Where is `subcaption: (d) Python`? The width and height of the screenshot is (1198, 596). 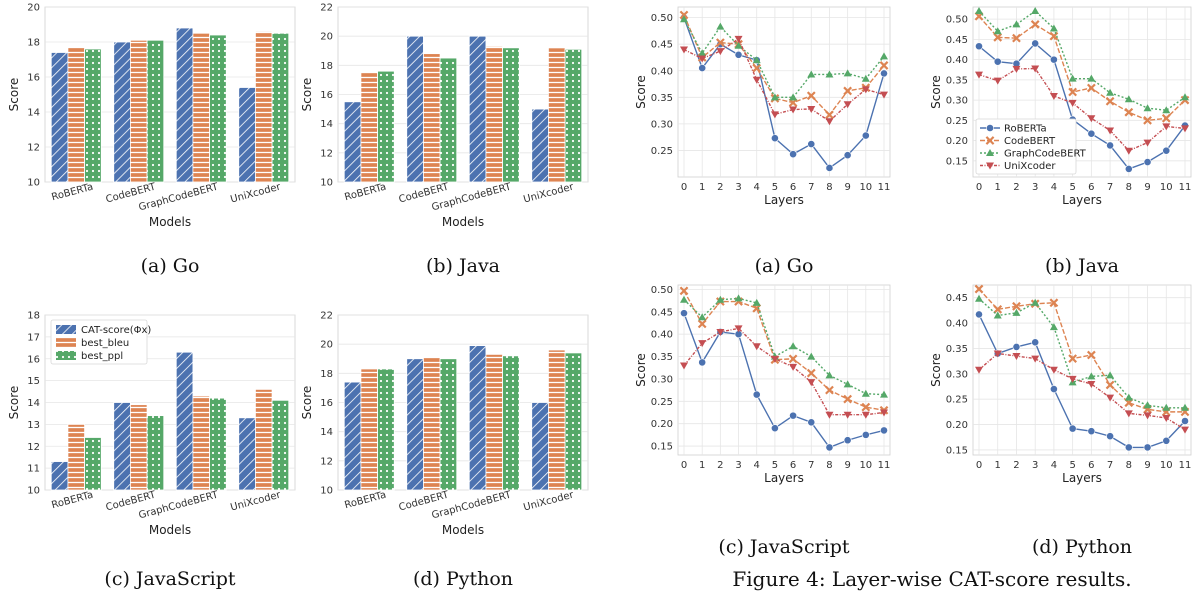 subcaption: (d) Python is located at coordinates (1082, 547).